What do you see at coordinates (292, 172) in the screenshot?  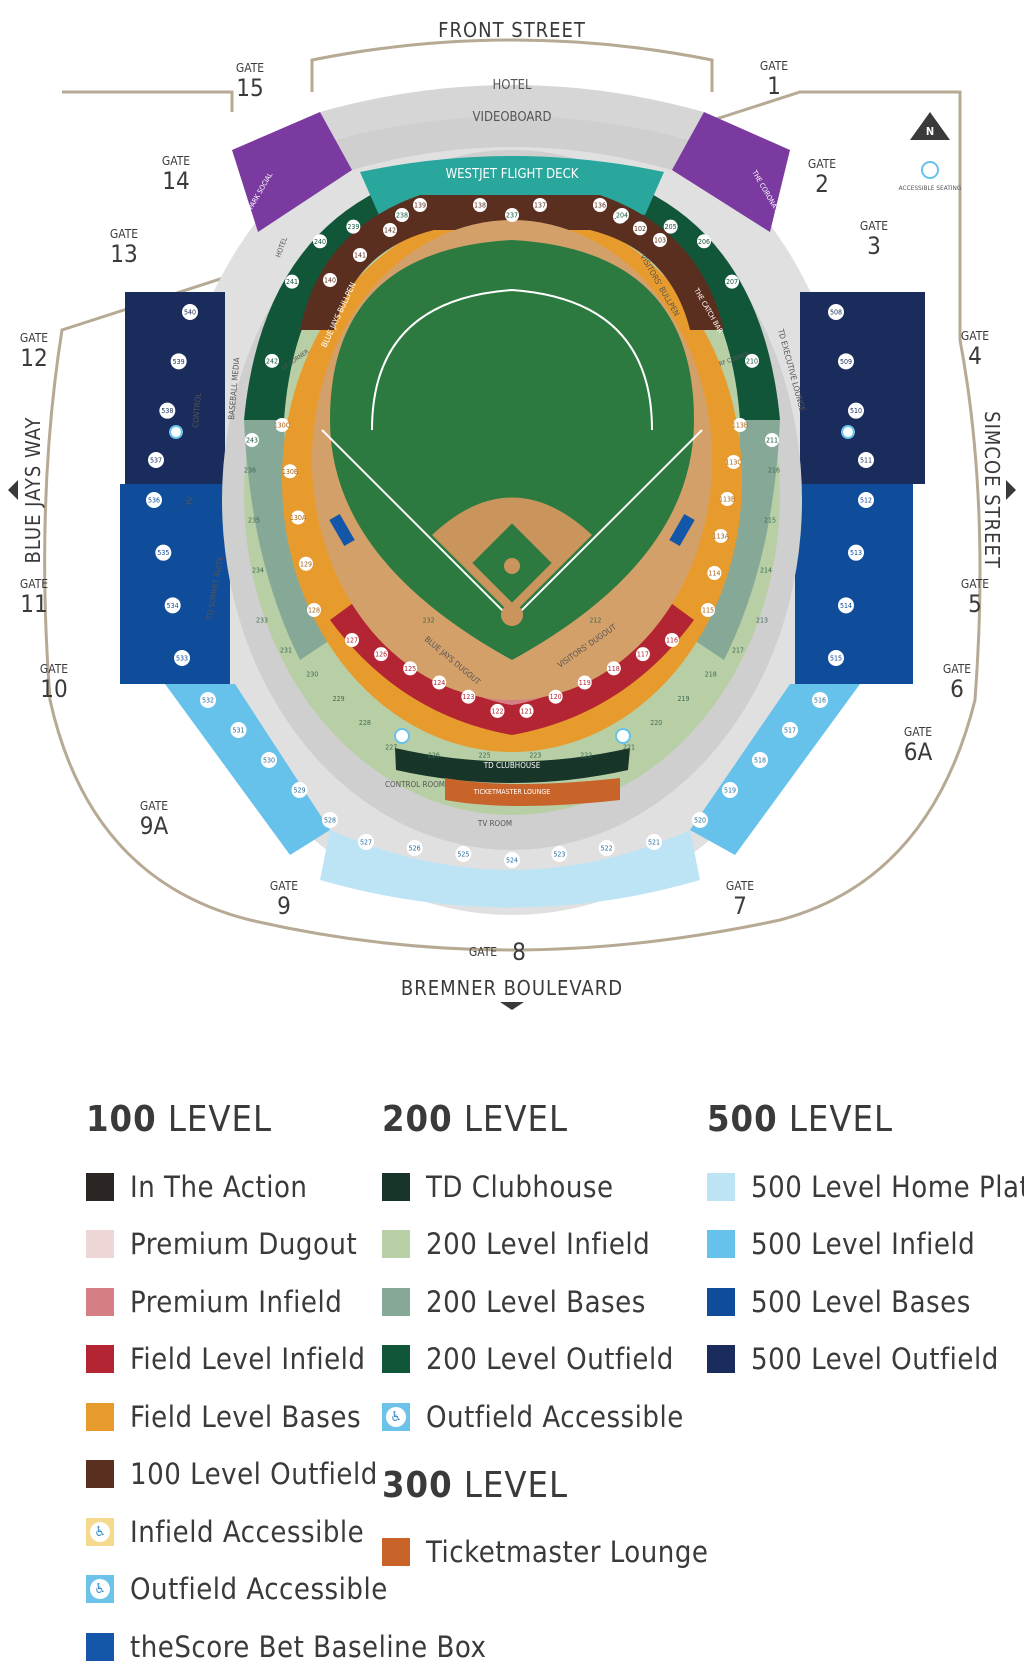 I see `park-social` at bounding box center [292, 172].